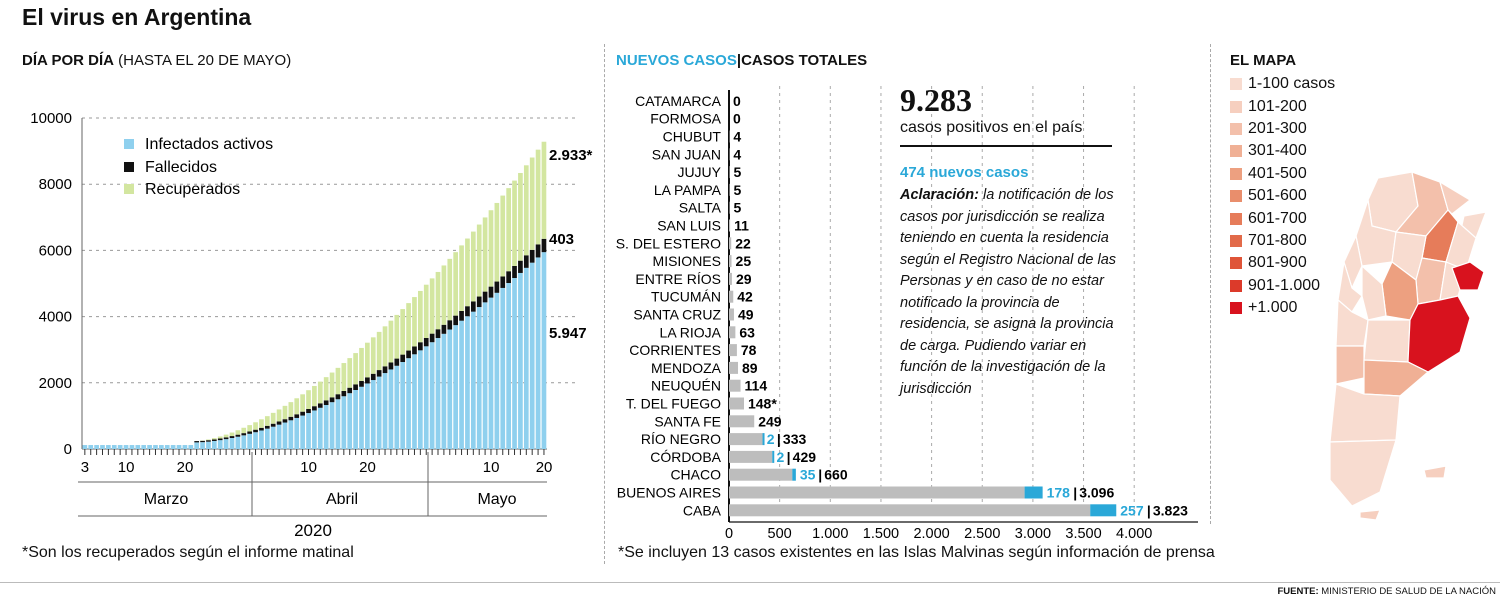  What do you see at coordinates (181, 167) in the screenshot?
I see `legend-label: Fallecidos` at bounding box center [181, 167].